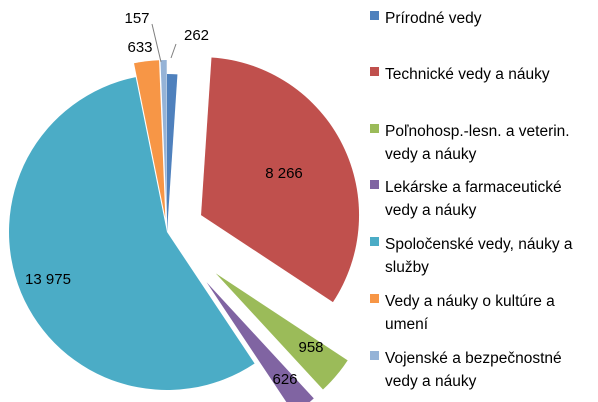 The height and width of the screenshot is (402, 598). I want to click on data-label: 157, so click(136, 18).